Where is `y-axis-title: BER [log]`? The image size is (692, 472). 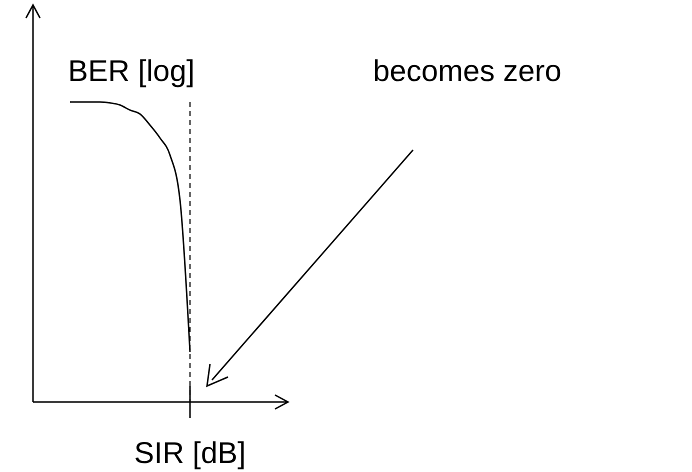
y-axis-title: BER [log] is located at coordinates (131, 71).